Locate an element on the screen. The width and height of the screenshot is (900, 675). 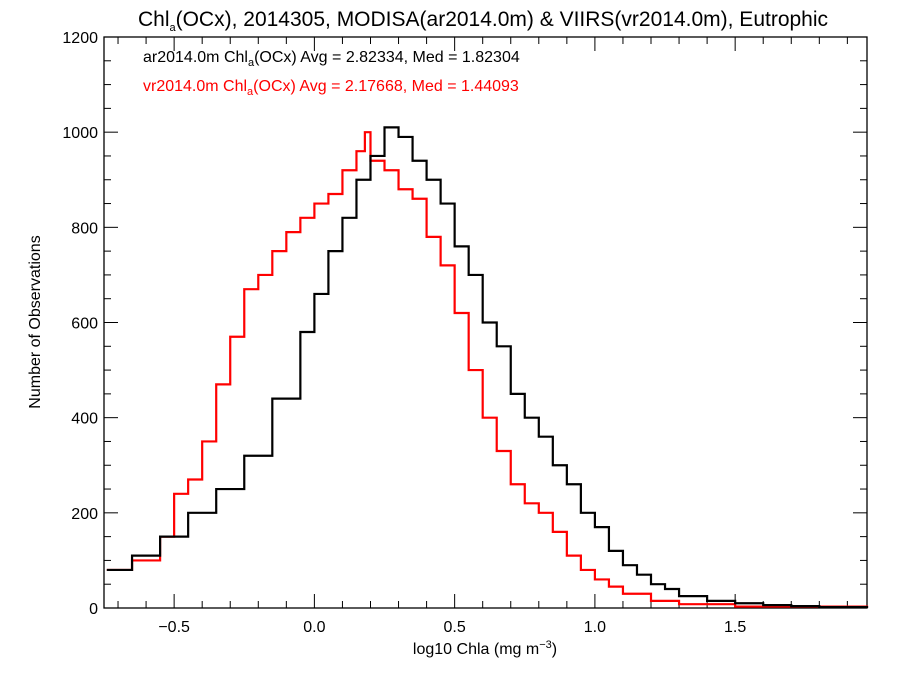
y-tick-label: 400 is located at coordinates (84, 419).